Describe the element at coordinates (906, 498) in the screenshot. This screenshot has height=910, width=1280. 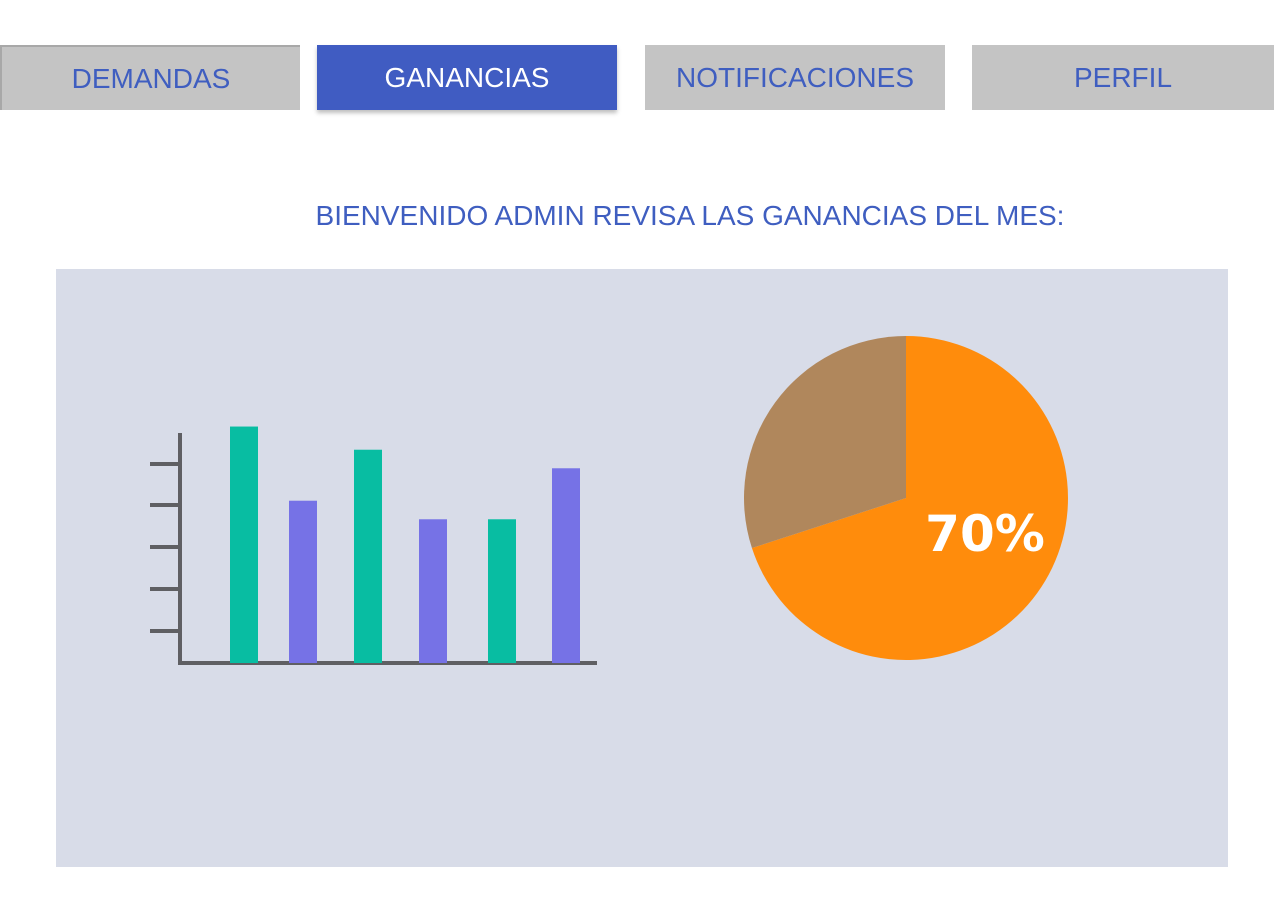
I see `pie-chart: 70%` at that location.